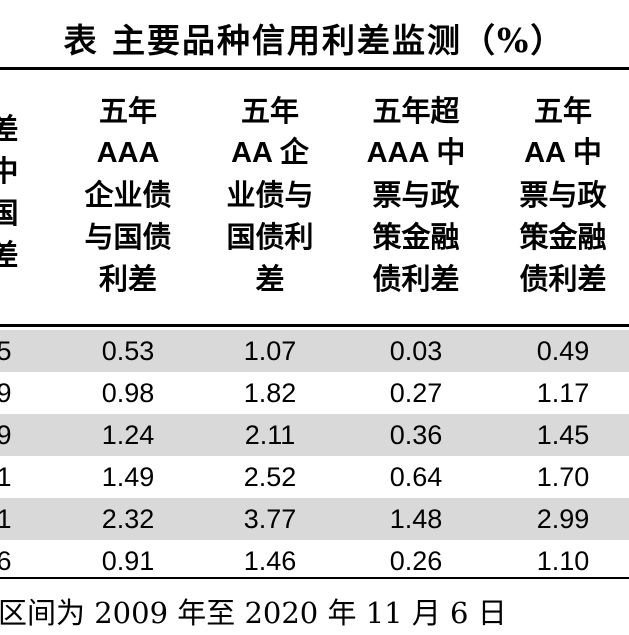 Image resolution: width=629 pixels, height=635 pixels. Describe the element at coordinates (128, 477) in the screenshot. I see `table-cell: 1.49` at that location.